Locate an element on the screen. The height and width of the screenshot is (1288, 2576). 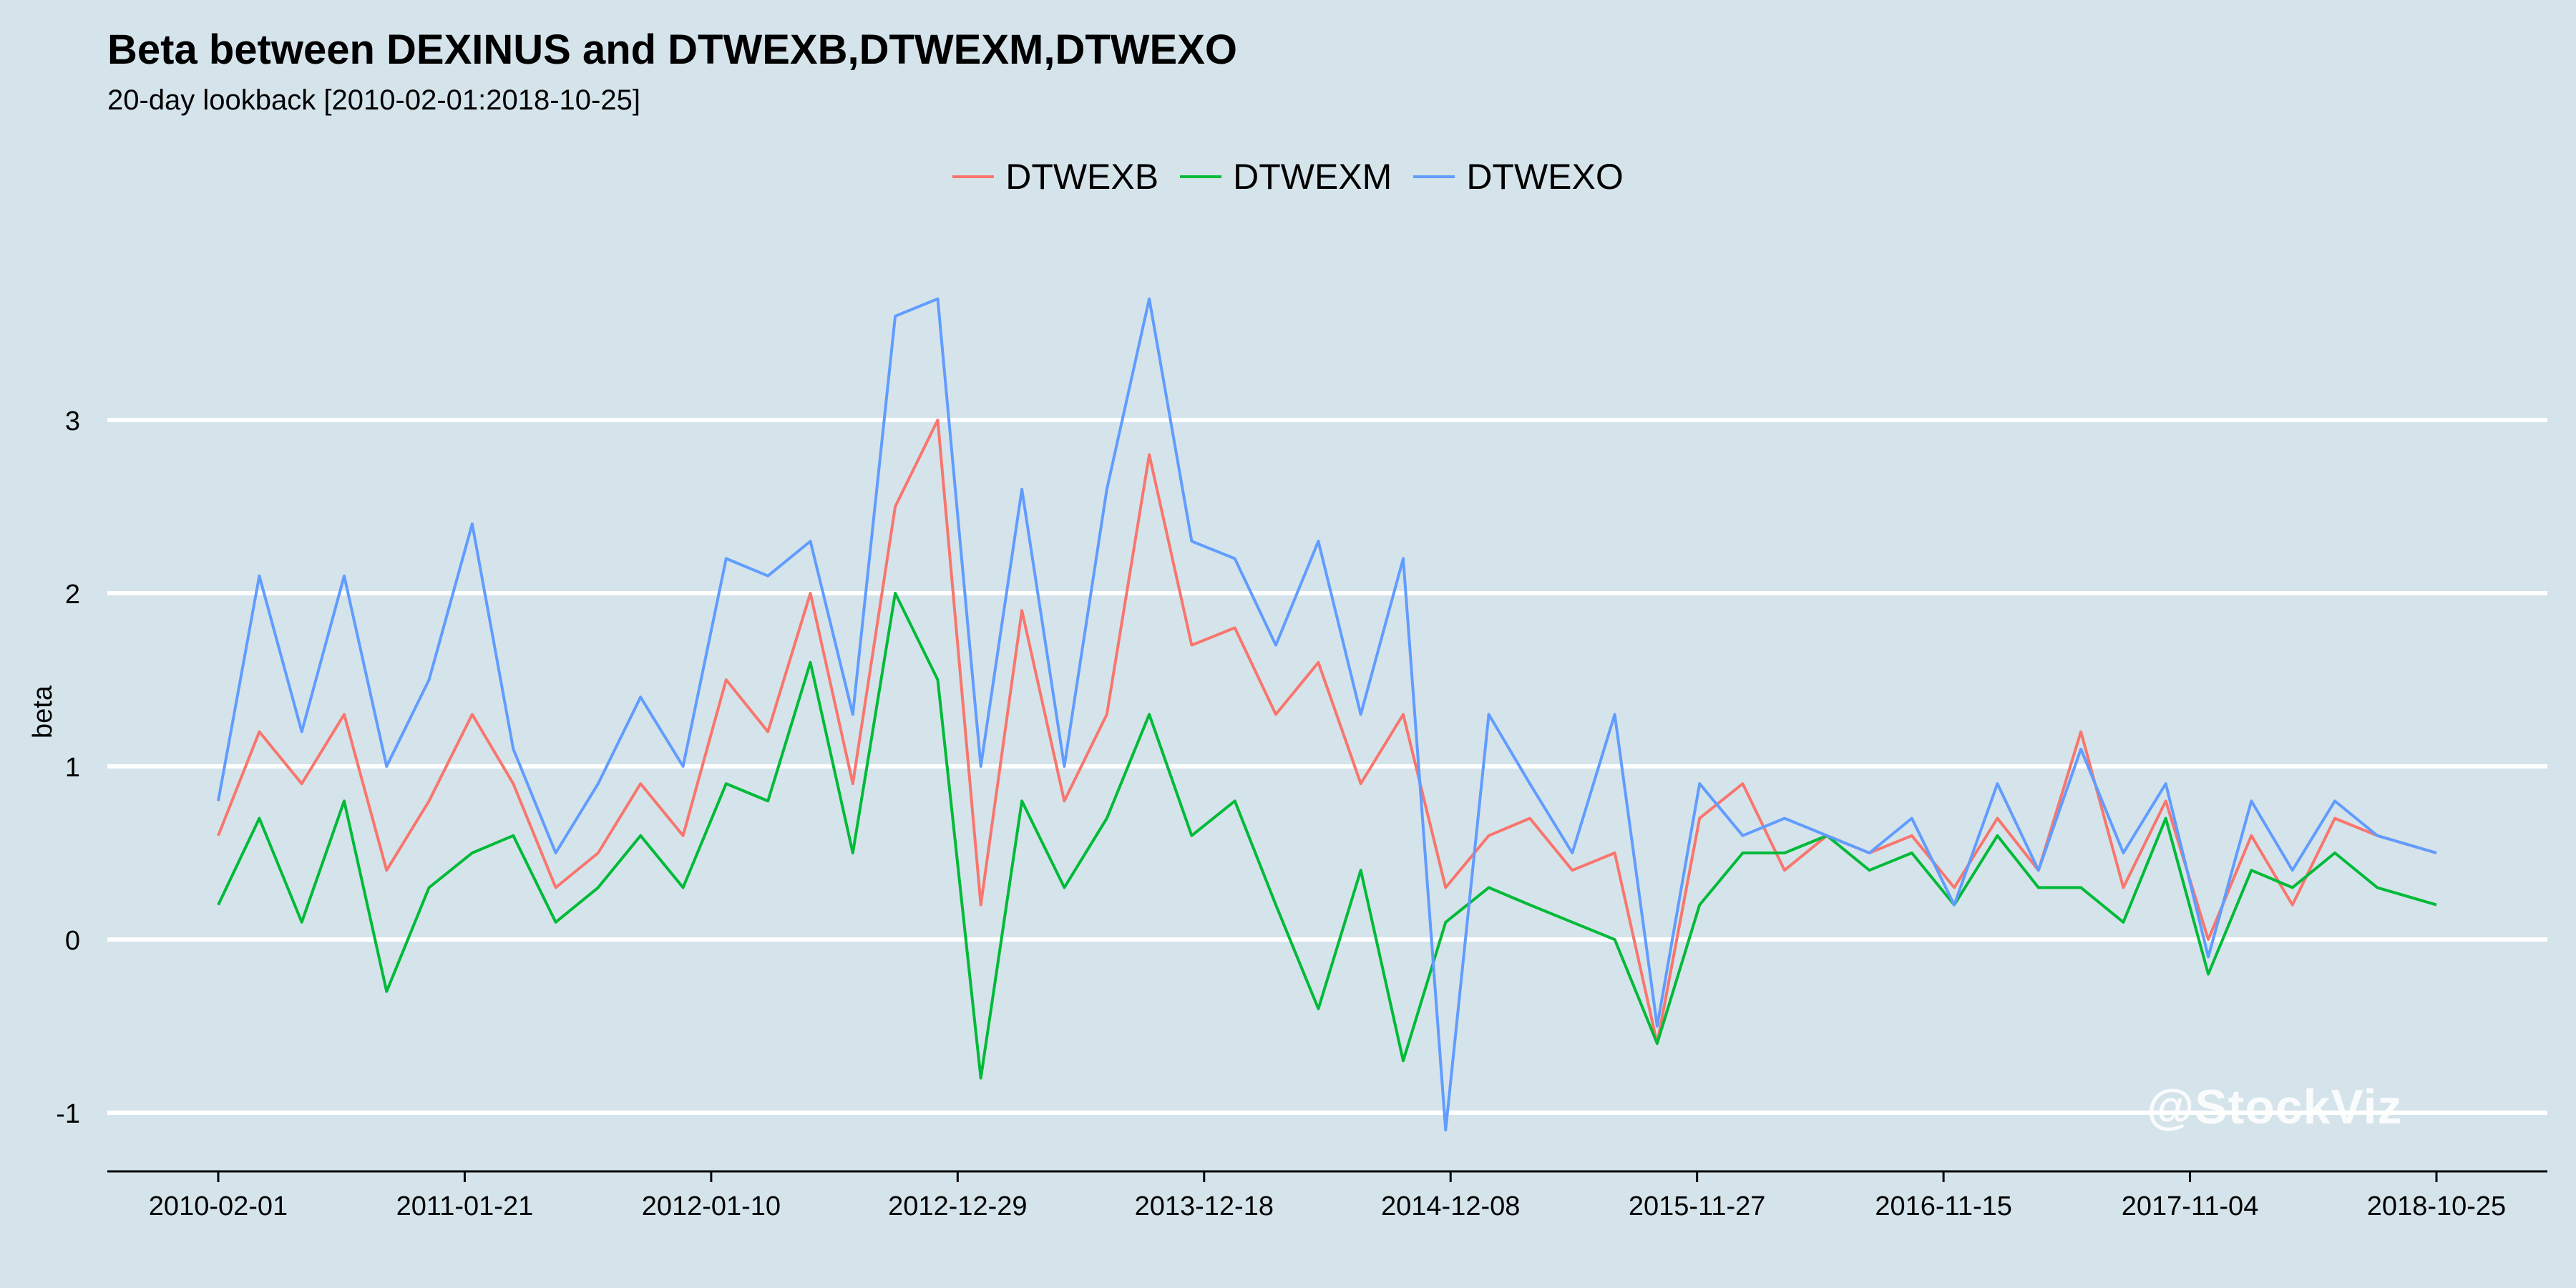
legend-swatch-dtwexo is located at coordinates (1434, 176).